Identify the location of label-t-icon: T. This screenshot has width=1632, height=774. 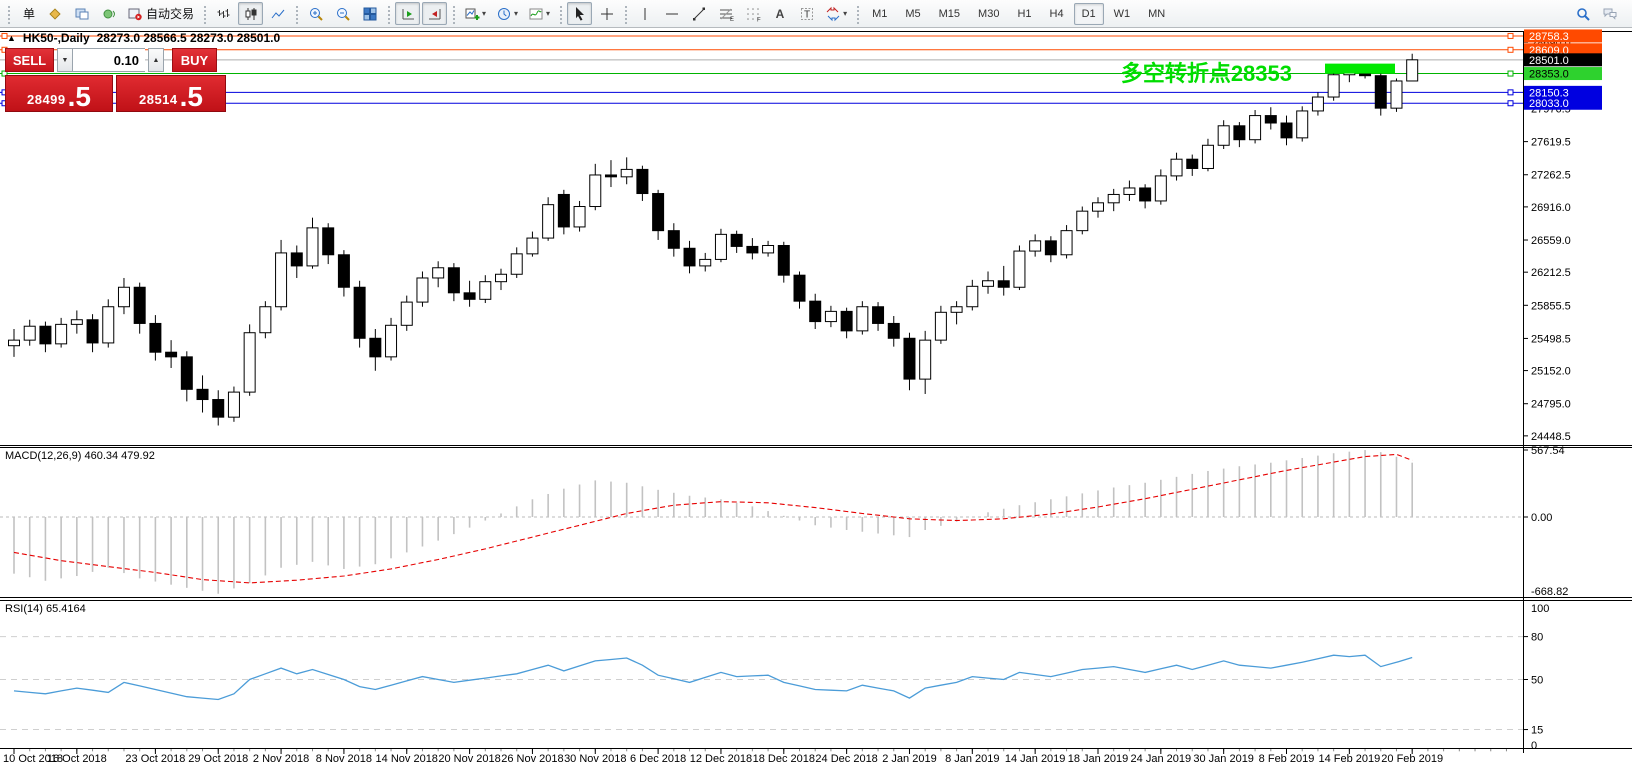
(806, 13).